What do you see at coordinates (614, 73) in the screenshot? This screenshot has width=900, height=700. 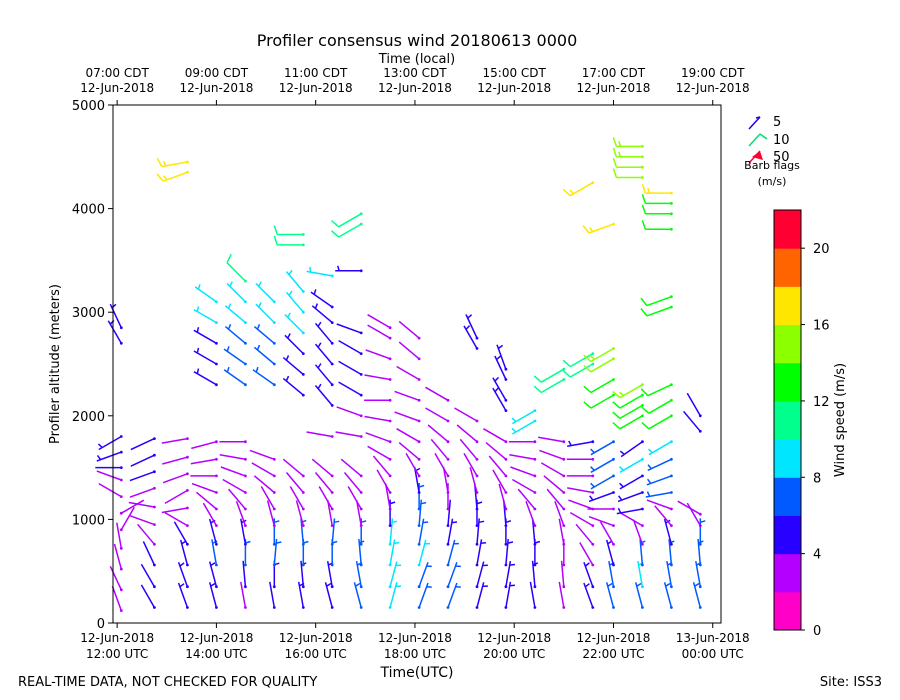 I see `top-tick-label-time: 17:00 CDT` at bounding box center [614, 73].